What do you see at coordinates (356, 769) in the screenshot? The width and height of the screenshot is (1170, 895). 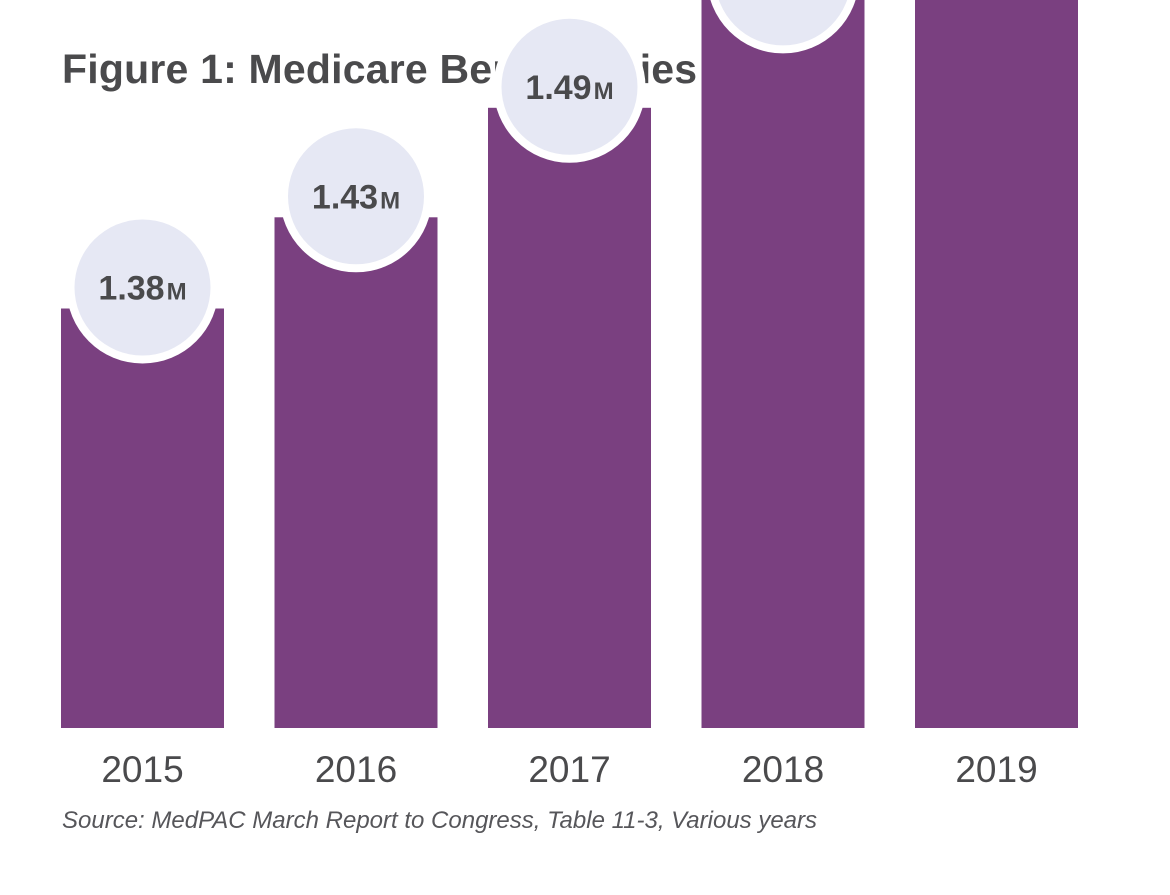 I see `x-tick-label-2016: 2016` at bounding box center [356, 769].